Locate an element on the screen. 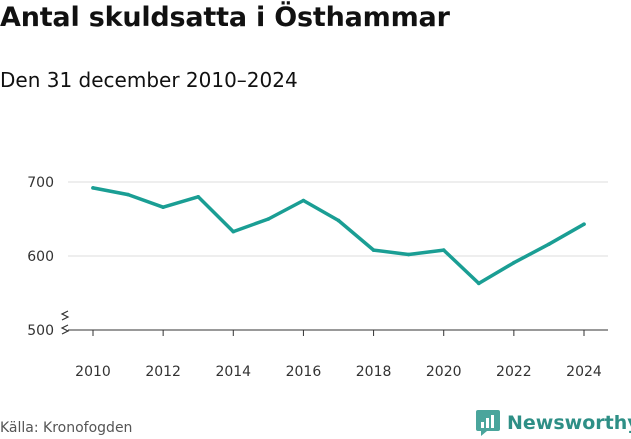 The image size is (631, 439). data-point-2023 is located at coordinates (549, 244).